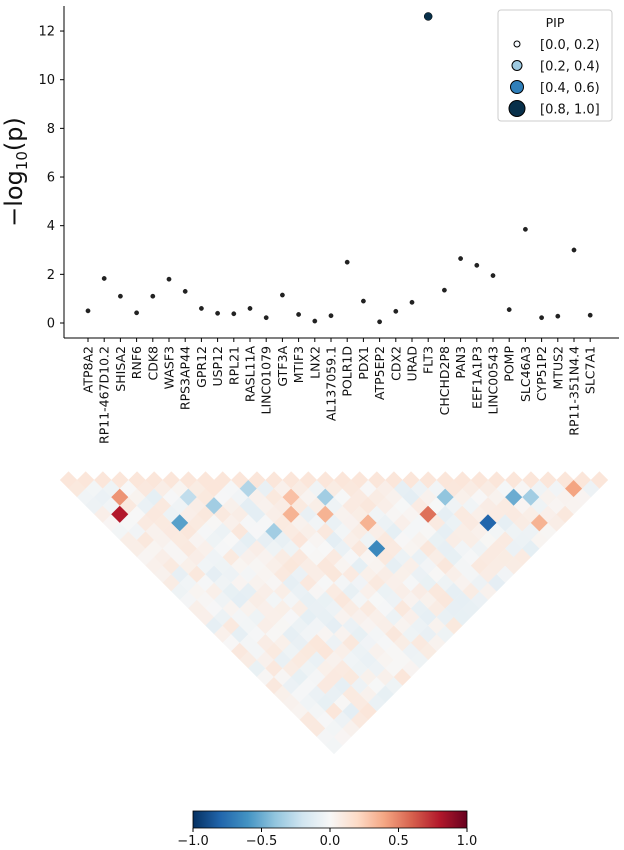 Image resolution: width=624 pixels, height=850 pixels. Describe the element at coordinates (331, 383) in the screenshot. I see `x-tick-label: AL137059.1` at that location.